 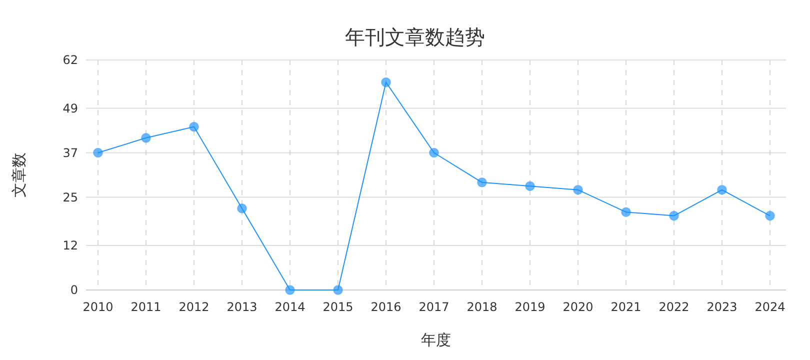 What do you see at coordinates (70, 108) in the screenshot?
I see `y-tick-label: 49` at bounding box center [70, 108].